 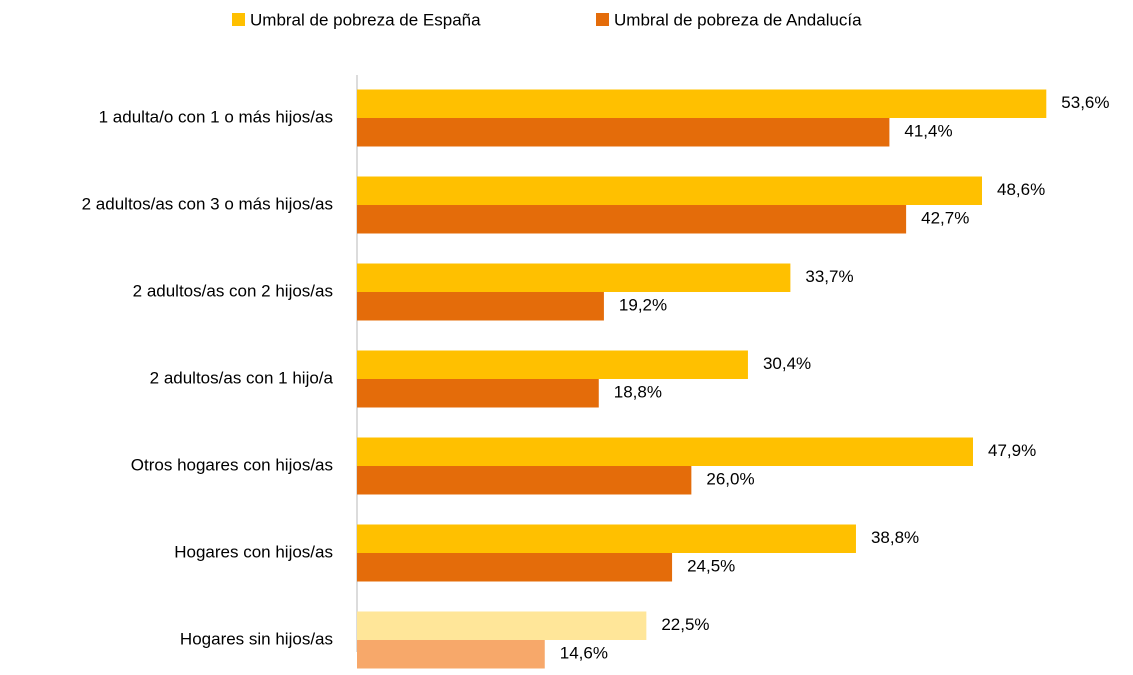 What do you see at coordinates (584, 653) in the screenshot?
I see `value-label: 14,6%` at bounding box center [584, 653].